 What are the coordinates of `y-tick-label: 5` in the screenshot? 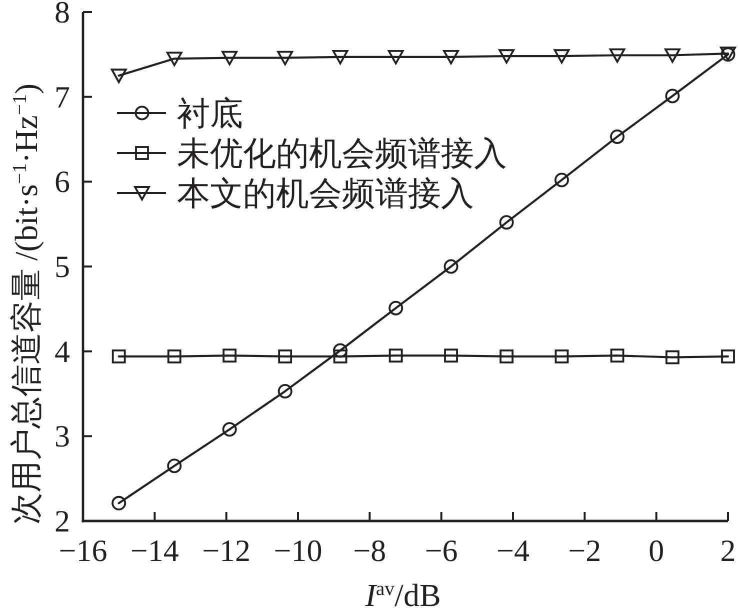 It's located at (62, 266).